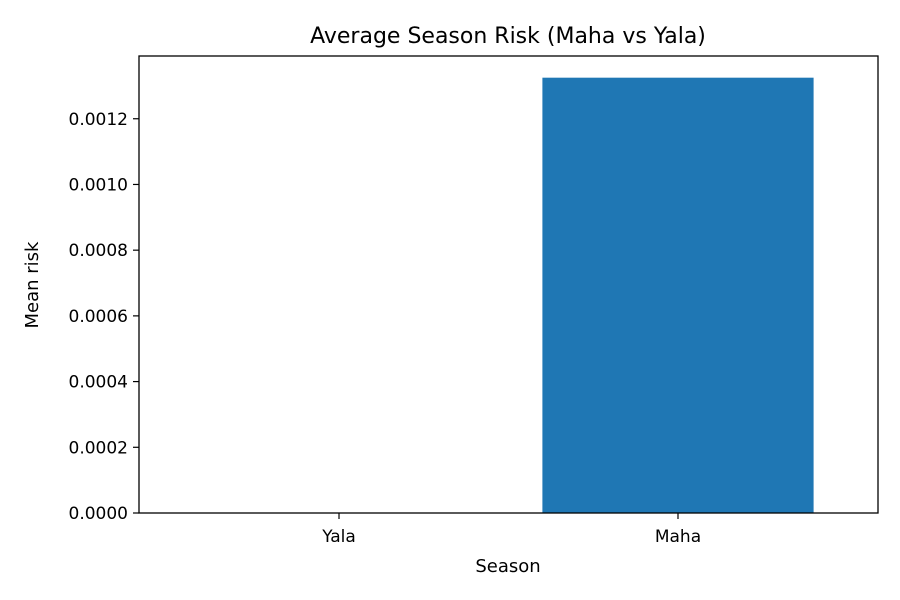 This screenshot has width=900, height=600. What do you see at coordinates (98, 514) in the screenshot?
I see `y-tick-label: 0.0000` at bounding box center [98, 514].